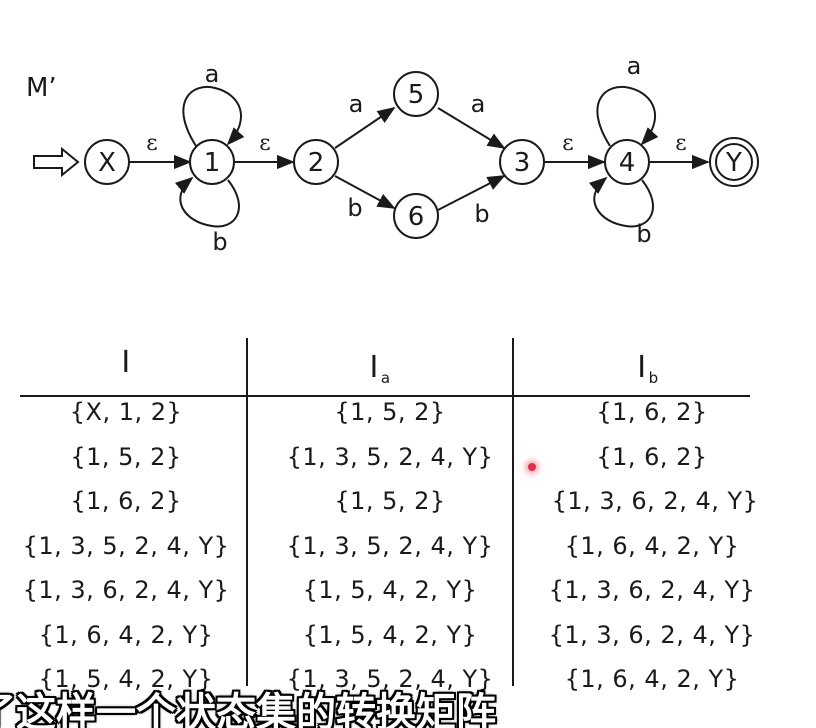 The height and width of the screenshot is (728, 816). I want to click on loop-4-b, so click(621, 202).